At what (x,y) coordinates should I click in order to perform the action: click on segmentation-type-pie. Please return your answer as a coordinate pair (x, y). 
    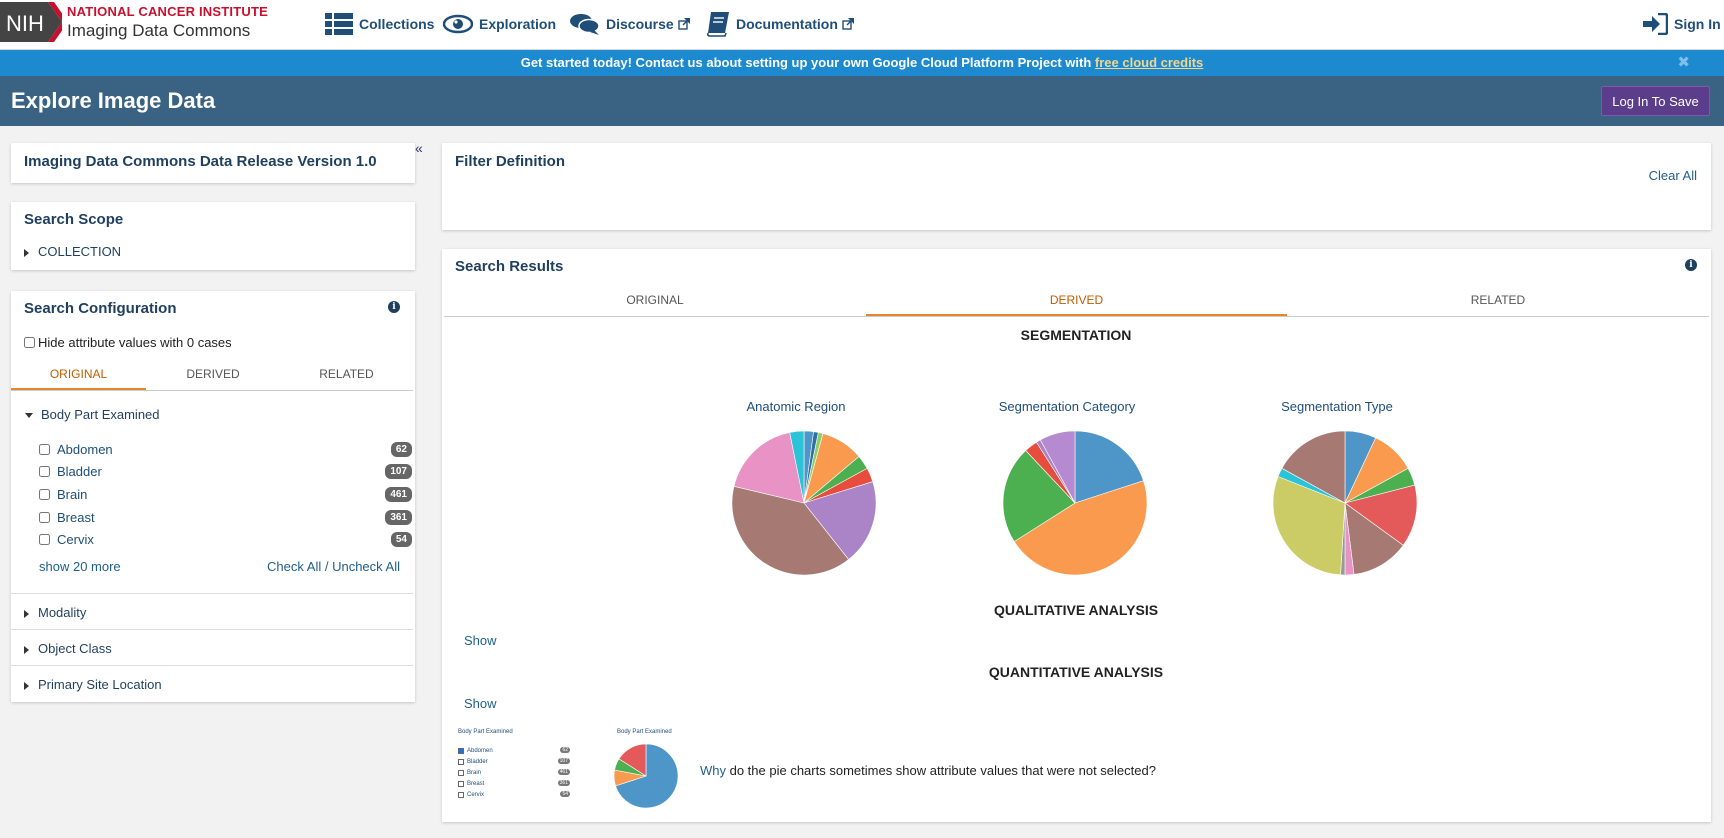
    Looking at the image, I should click on (1345, 503).